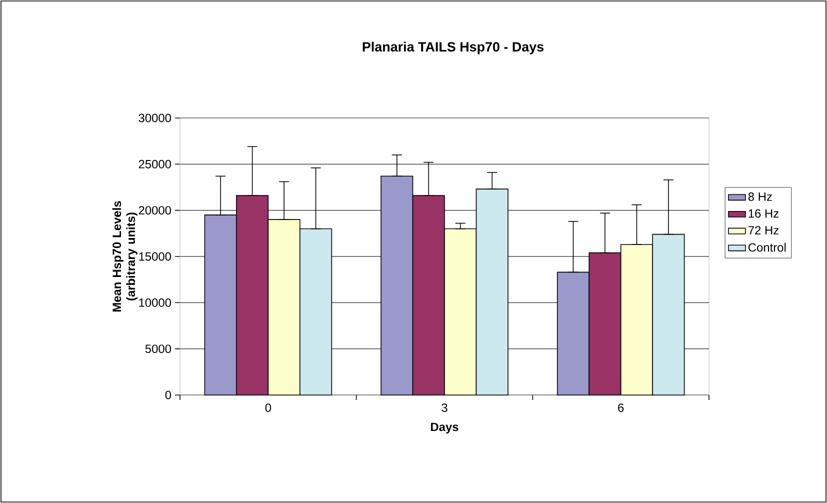 The width and height of the screenshot is (827, 503). I want to click on y-tick-label: 25000, so click(155, 164).